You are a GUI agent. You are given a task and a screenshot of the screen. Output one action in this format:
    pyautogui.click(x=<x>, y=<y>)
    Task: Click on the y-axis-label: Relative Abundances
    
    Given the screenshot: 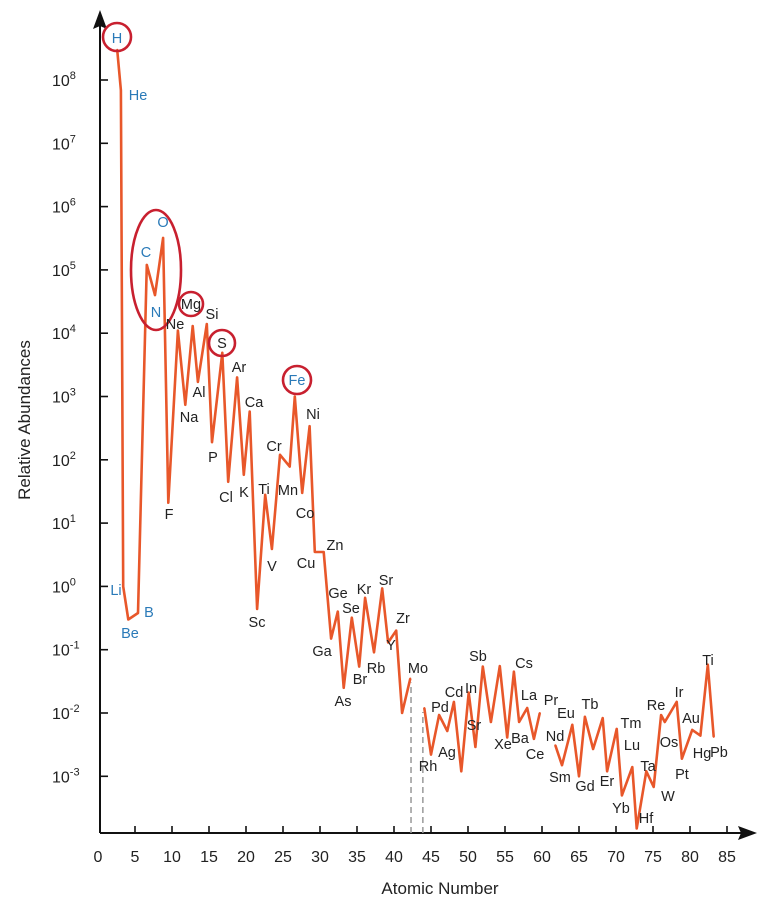 What is the action you would take?
    pyautogui.click(x=24, y=420)
    